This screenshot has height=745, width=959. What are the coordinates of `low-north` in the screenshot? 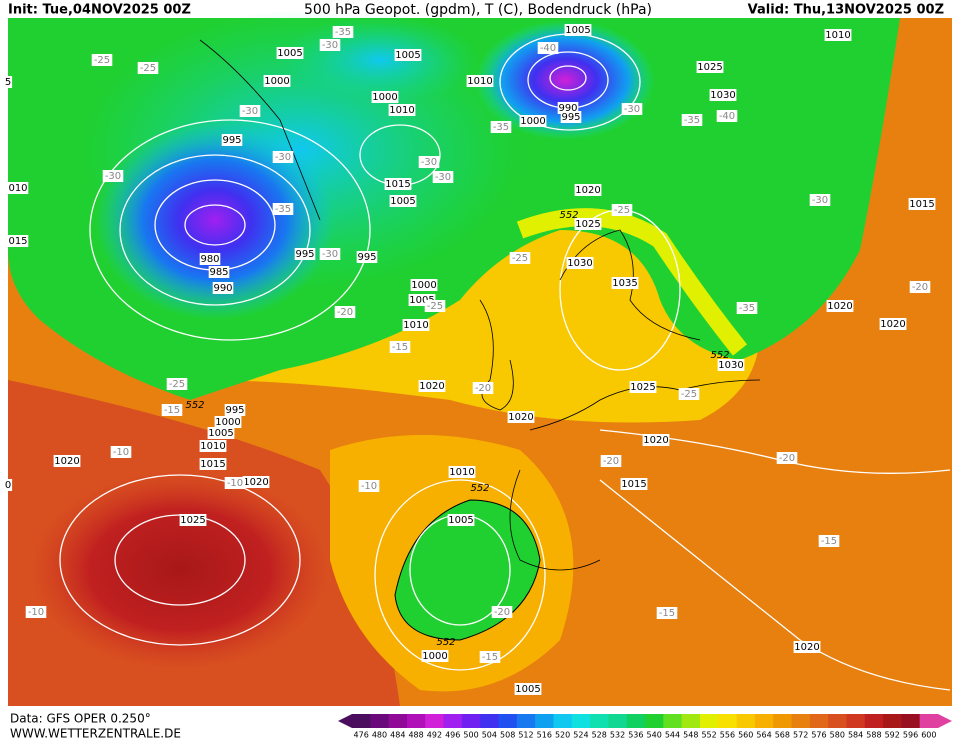 It's located at (565, 80).